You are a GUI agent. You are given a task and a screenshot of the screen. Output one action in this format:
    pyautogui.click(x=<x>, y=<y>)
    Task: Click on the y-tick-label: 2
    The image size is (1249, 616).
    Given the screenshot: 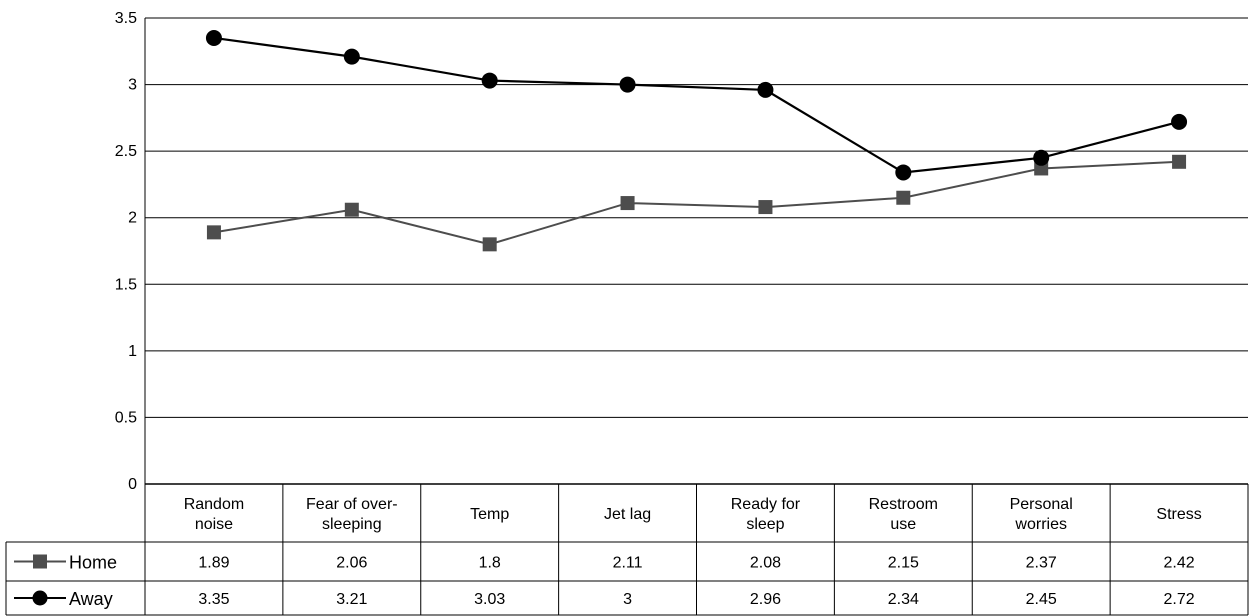 What is the action you would take?
    pyautogui.click(x=132, y=218)
    